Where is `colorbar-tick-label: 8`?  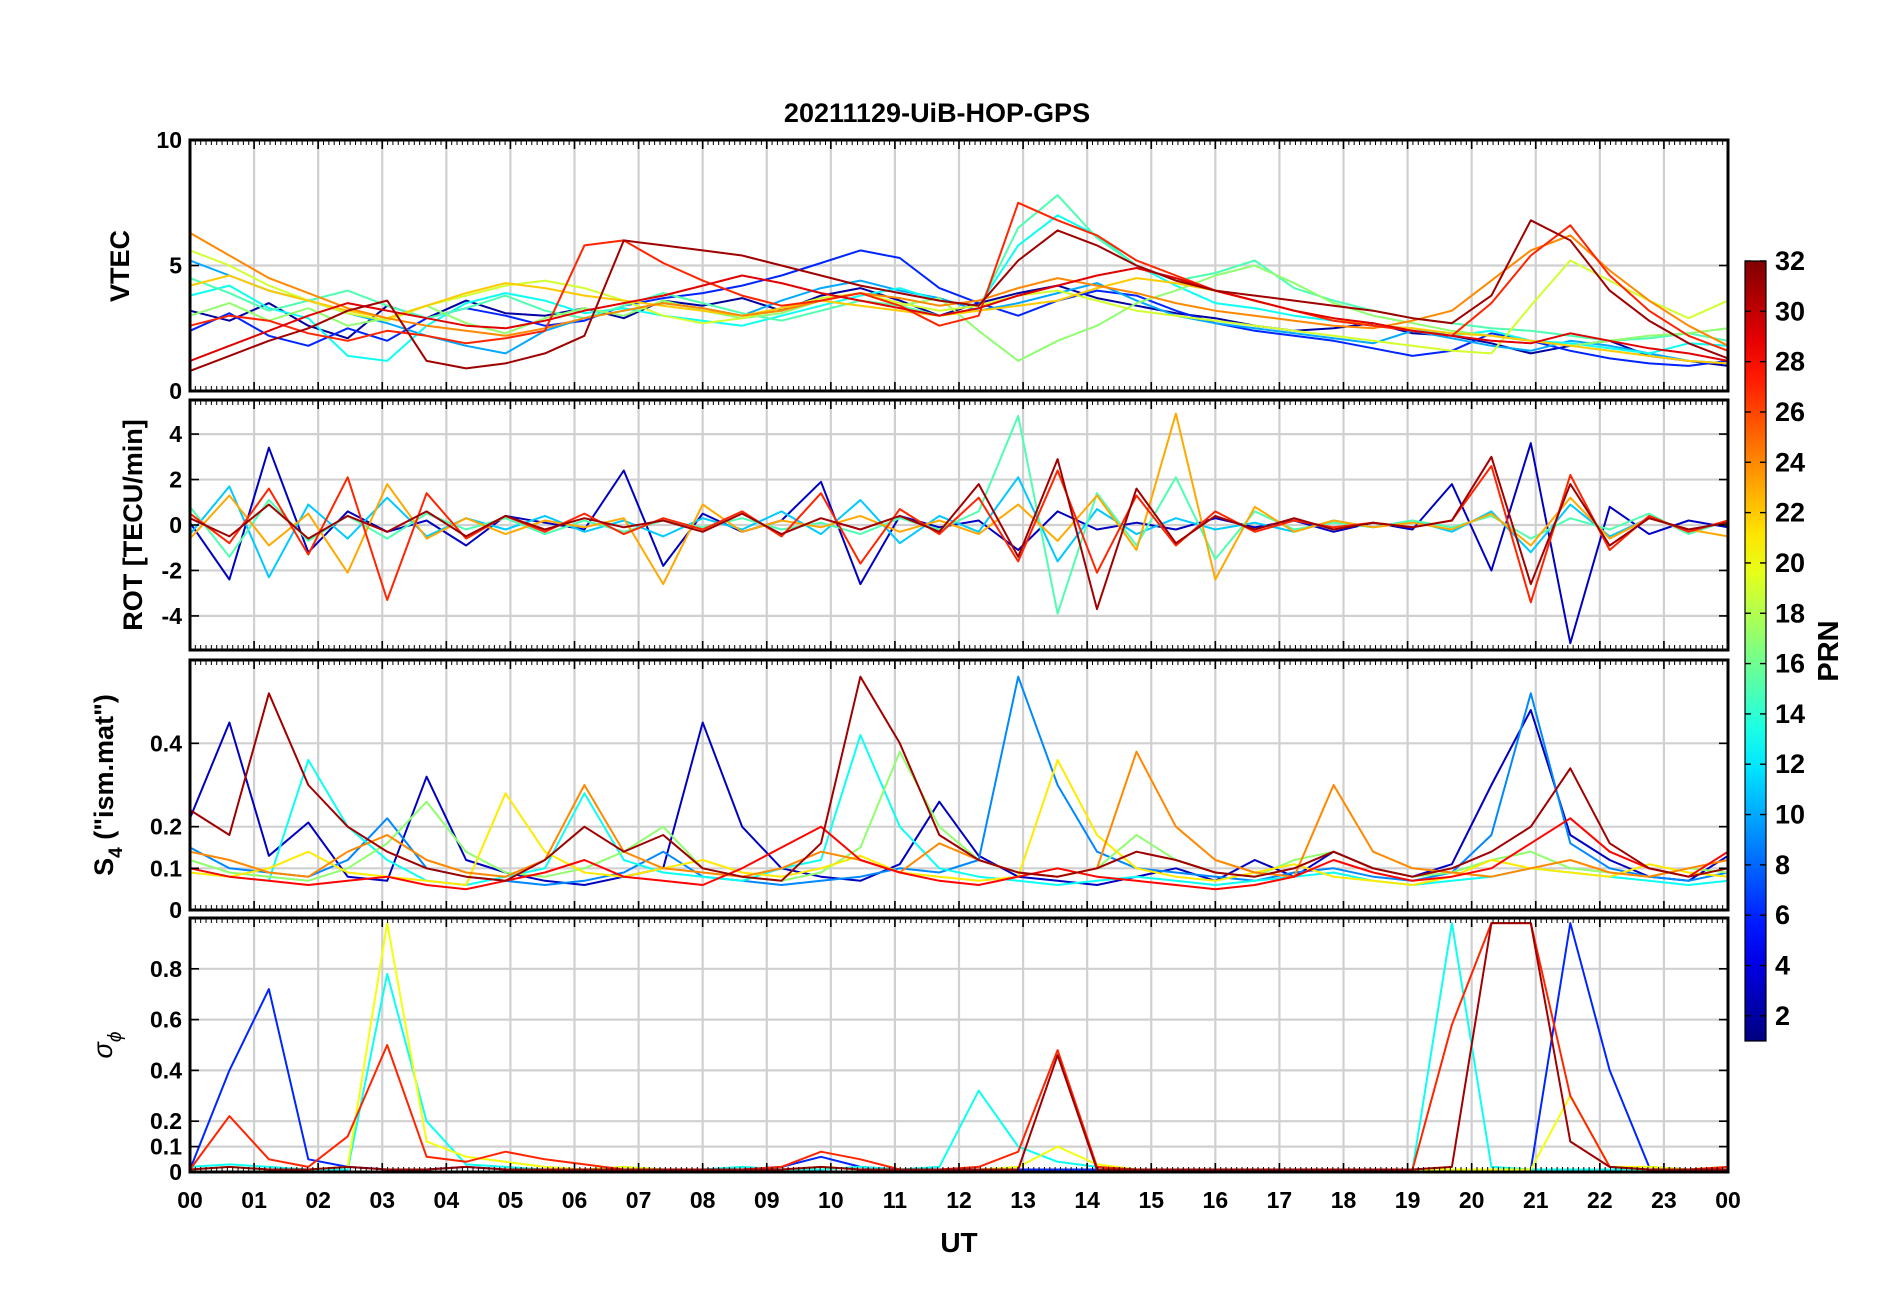
colorbar-tick-label: 8 is located at coordinates (1782, 865).